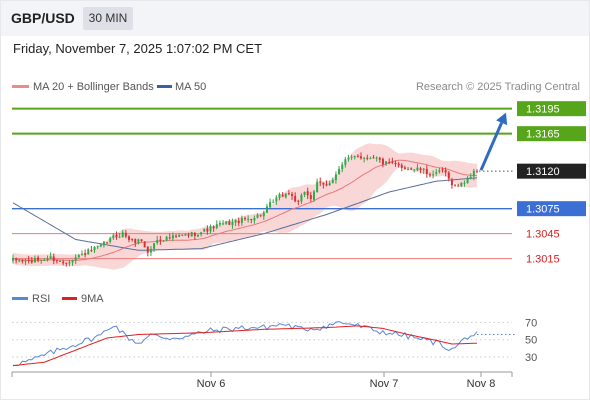 The width and height of the screenshot is (590, 400). I want to click on forecast, so click(493, 141).